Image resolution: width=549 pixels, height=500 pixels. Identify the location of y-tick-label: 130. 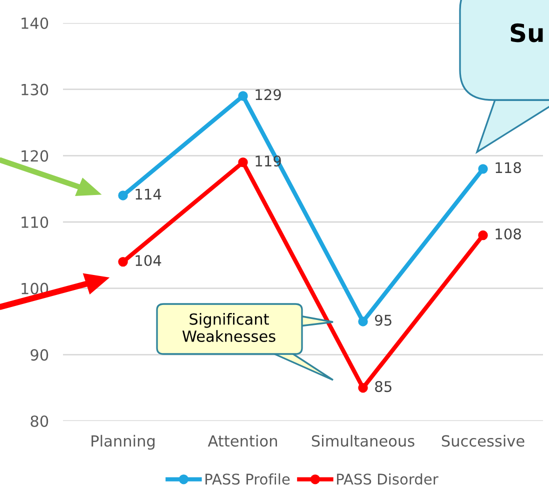
(35, 90).